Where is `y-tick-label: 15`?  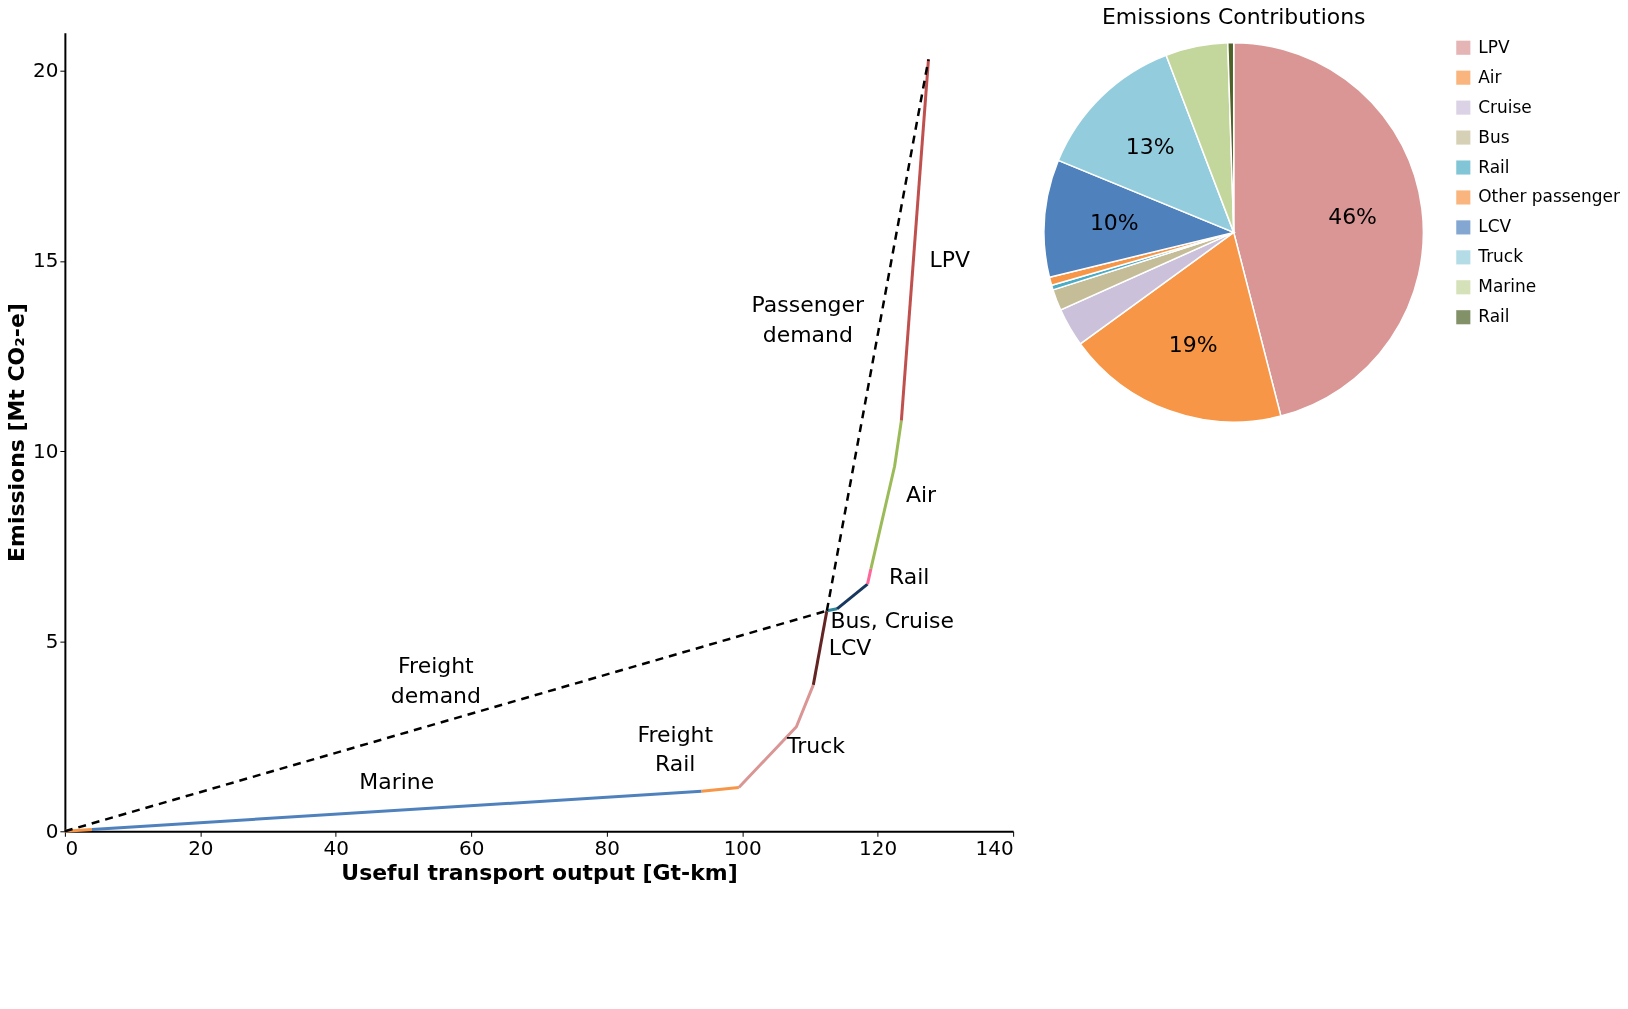 y-tick-label: 15 is located at coordinates (46, 260).